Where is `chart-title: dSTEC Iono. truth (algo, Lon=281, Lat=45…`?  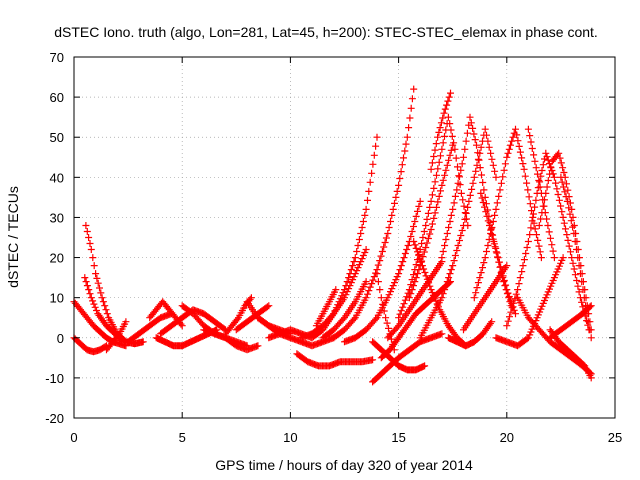
chart-title: dSTEC Iono. truth (algo, Lon=281, Lat=45… is located at coordinates (326, 32).